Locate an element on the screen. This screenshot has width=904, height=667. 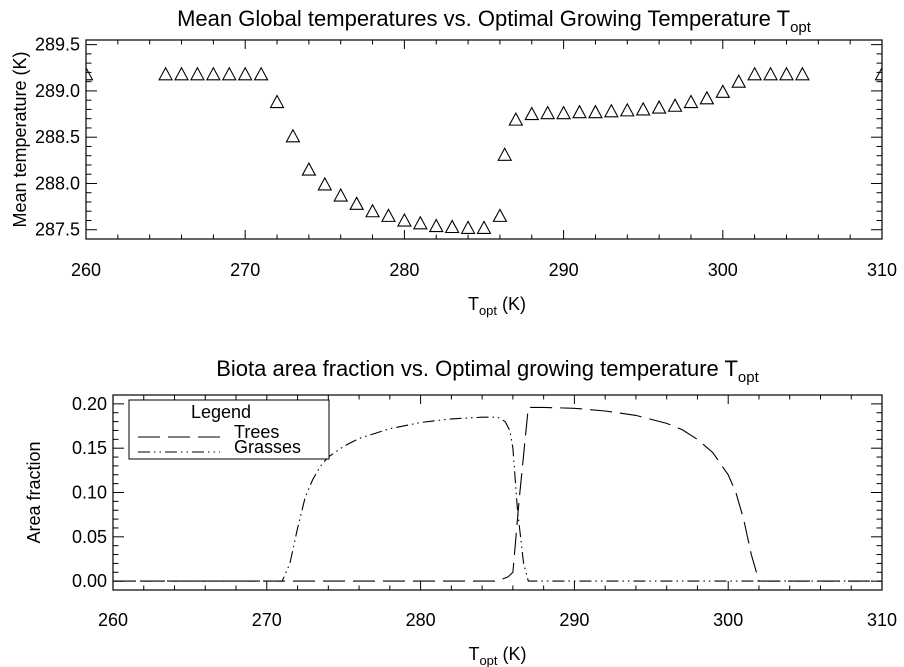
y-tick-label: 0.05 is located at coordinates (89, 537).